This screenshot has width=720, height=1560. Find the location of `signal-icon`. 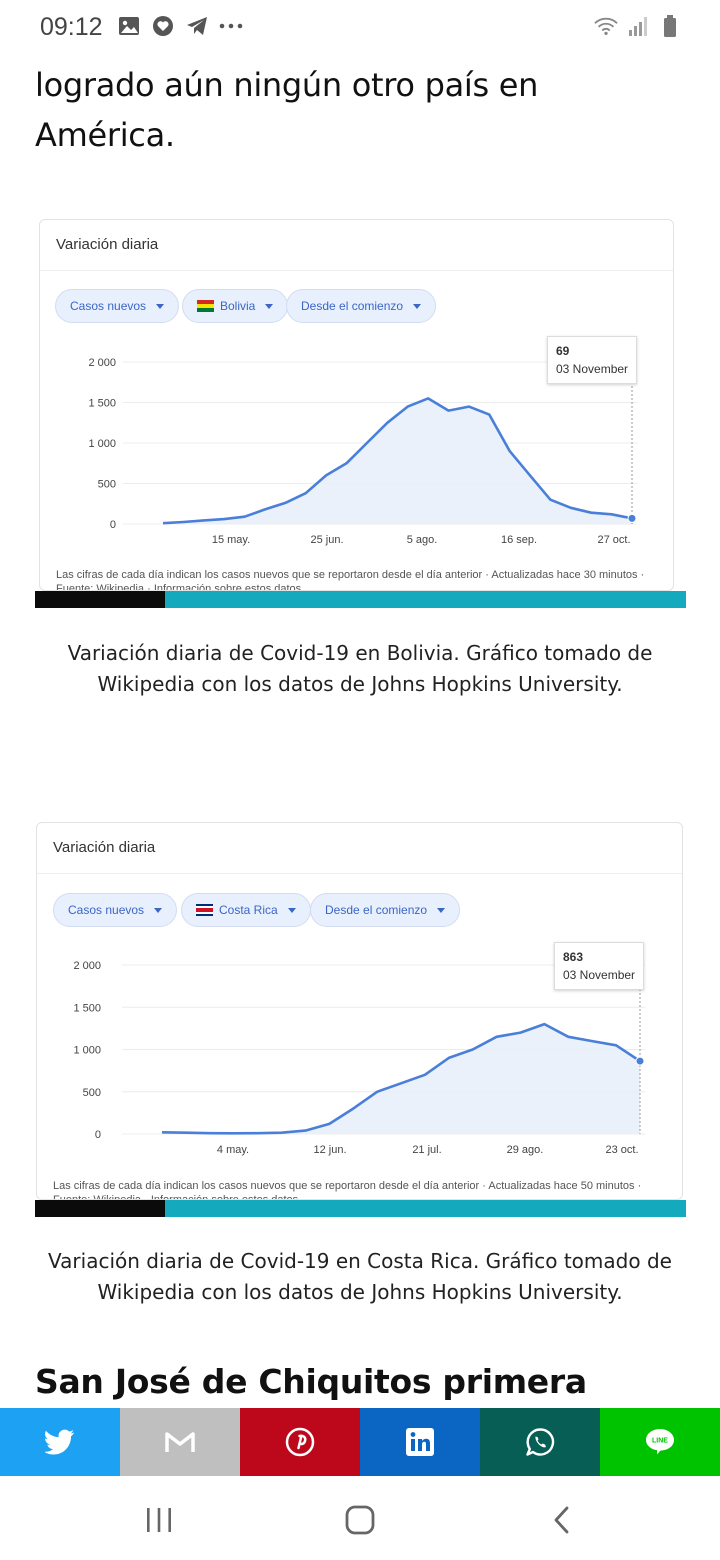

signal-icon is located at coordinates (638, 26).